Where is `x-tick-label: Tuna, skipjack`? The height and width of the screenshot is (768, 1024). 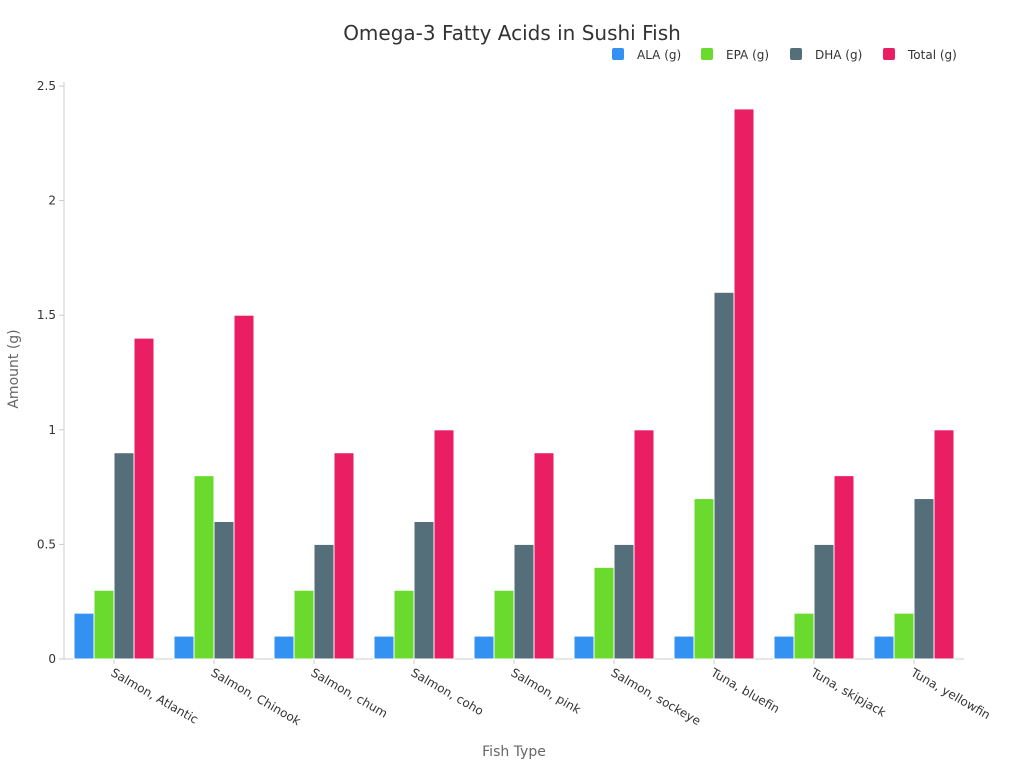
x-tick-label: Tuna, skipjack is located at coordinates (848, 692).